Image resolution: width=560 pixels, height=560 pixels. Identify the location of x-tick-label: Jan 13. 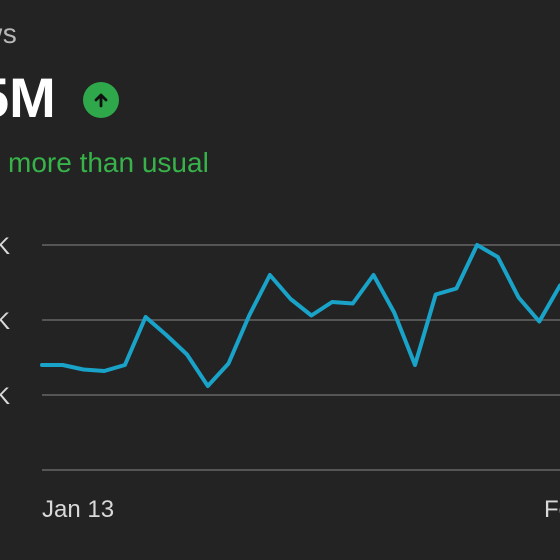
(78, 509).